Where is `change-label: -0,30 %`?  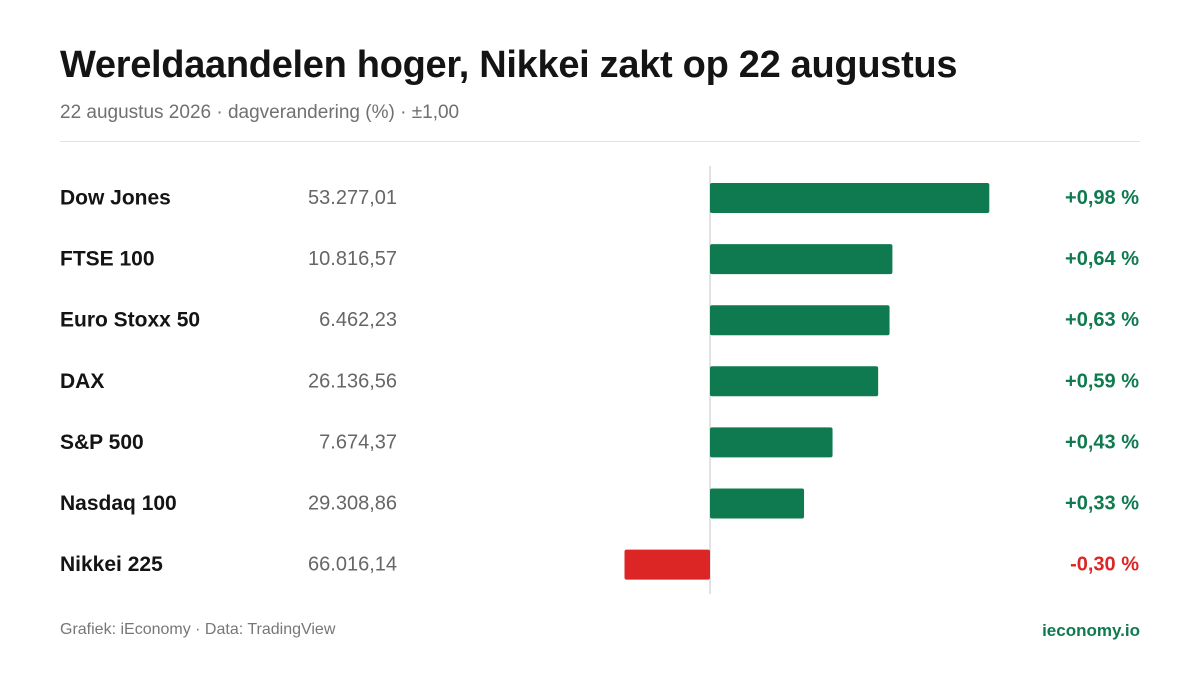
change-label: -0,30 % is located at coordinates (1104, 565).